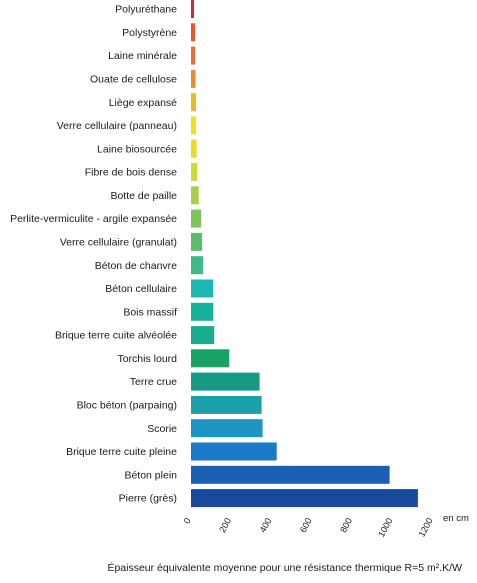 The height and width of the screenshot is (583, 477). I want to click on category-label: Béton cellulaire, so click(141, 289).